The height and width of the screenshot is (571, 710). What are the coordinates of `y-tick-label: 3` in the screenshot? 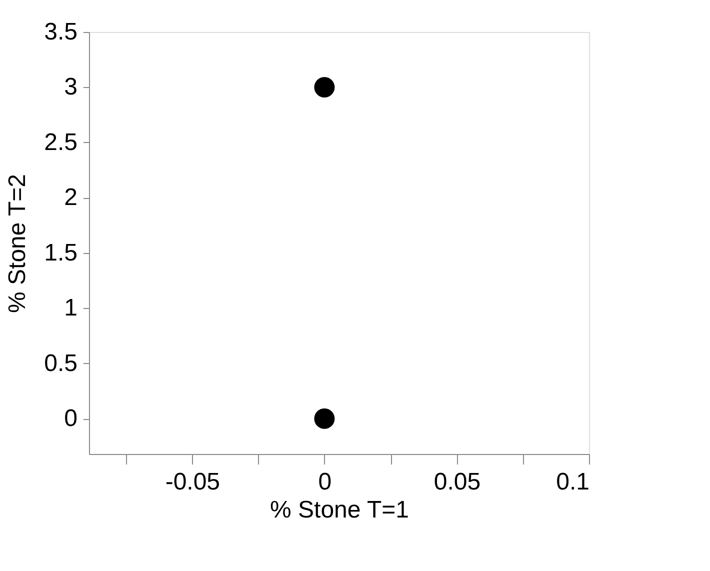 It's located at (71, 87).